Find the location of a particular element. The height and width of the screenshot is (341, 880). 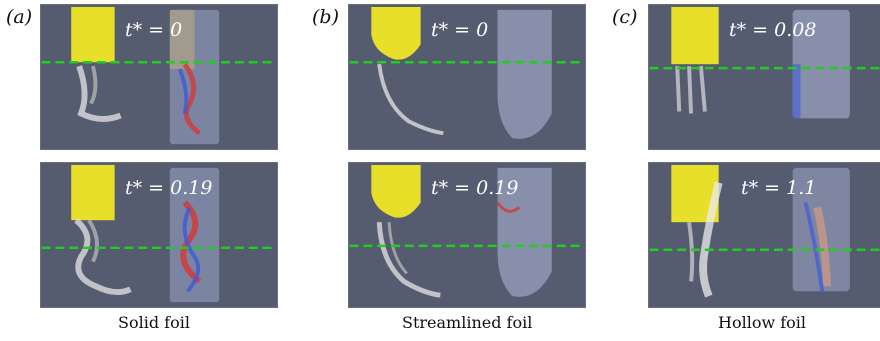

time-label: t* = 1.1 is located at coordinates (779, 188).